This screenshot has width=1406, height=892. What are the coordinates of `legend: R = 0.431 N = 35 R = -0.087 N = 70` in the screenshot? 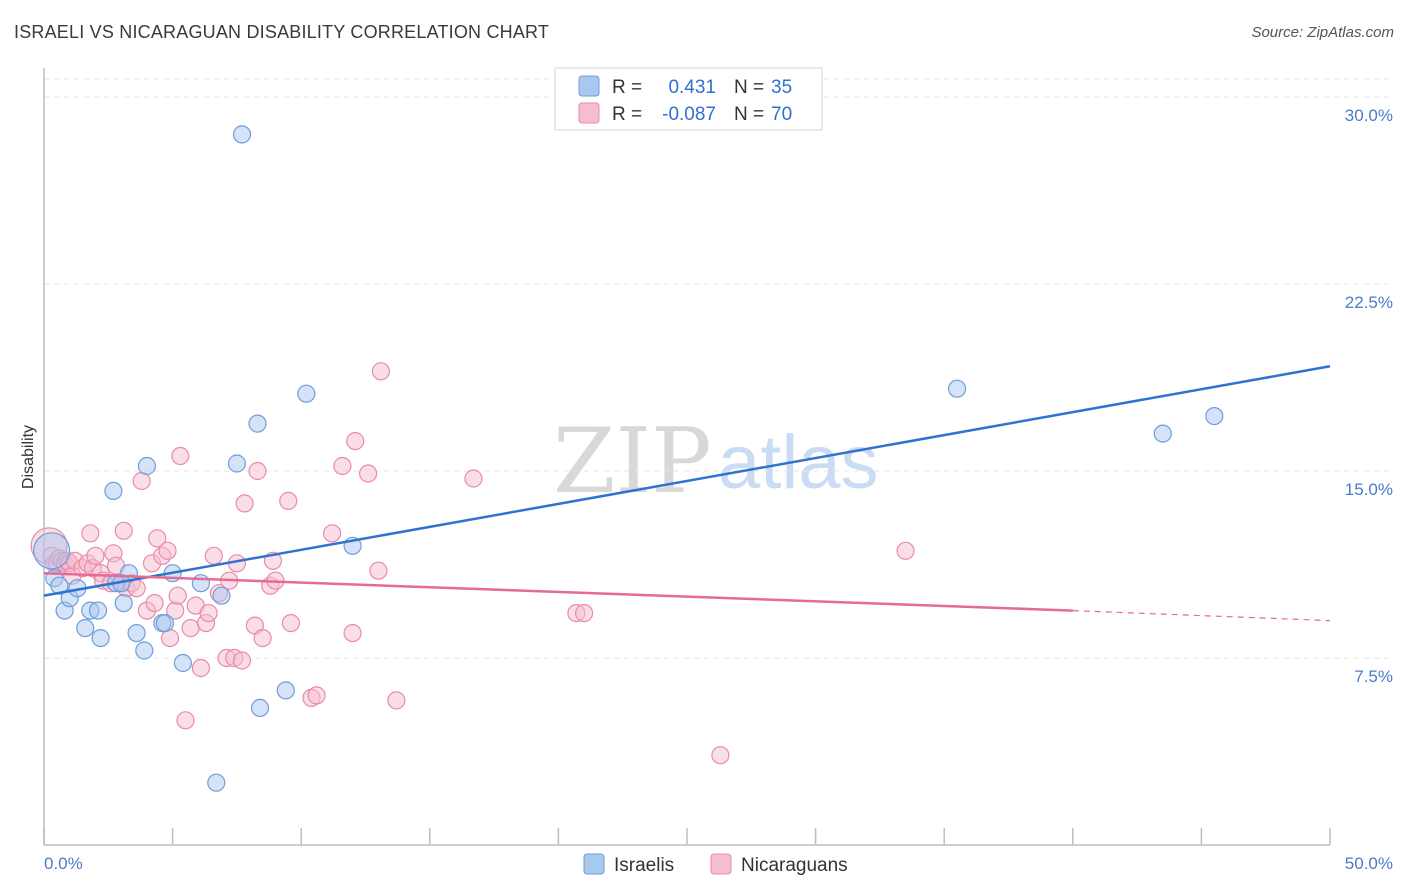 It's located at (688, 99).